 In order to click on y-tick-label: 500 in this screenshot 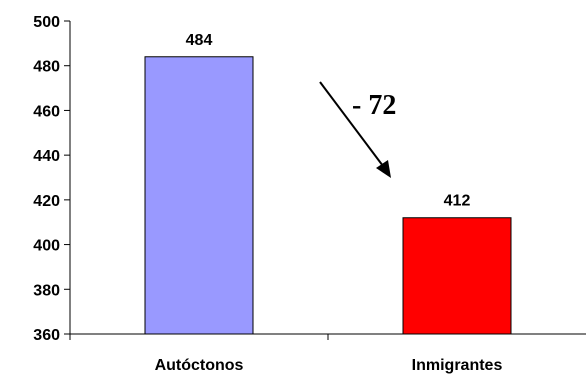, I will do `click(46, 22)`.